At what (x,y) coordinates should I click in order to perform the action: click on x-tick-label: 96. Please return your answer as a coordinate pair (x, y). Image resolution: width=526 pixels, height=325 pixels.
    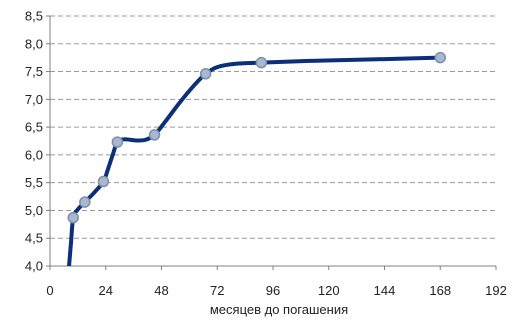
    Looking at the image, I should click on (273, 290).